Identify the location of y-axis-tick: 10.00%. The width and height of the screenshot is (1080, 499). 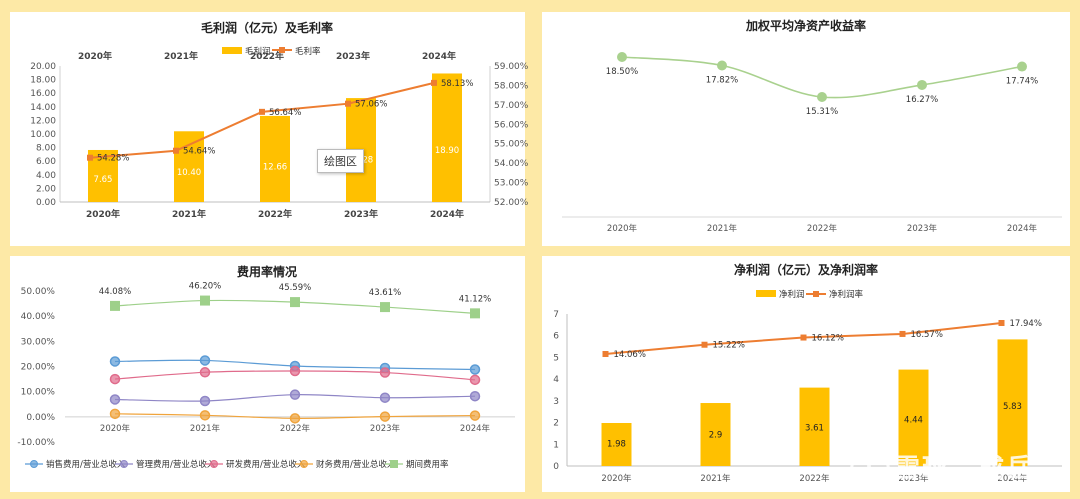
(38, 393).